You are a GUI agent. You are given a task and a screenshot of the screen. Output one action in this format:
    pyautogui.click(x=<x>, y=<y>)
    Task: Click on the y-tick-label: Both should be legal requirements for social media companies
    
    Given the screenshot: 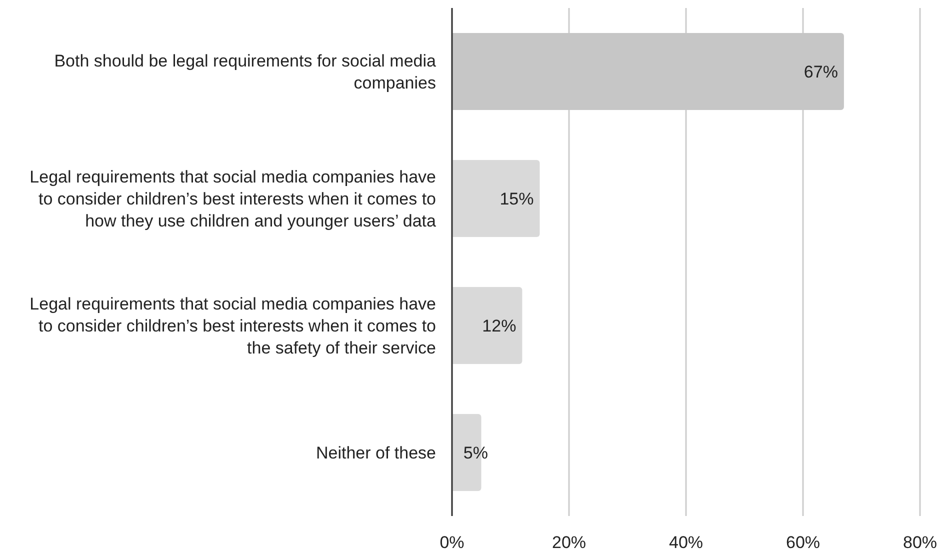 What is the action you would take?
    pyautogui.click(x=245, y=71)
    